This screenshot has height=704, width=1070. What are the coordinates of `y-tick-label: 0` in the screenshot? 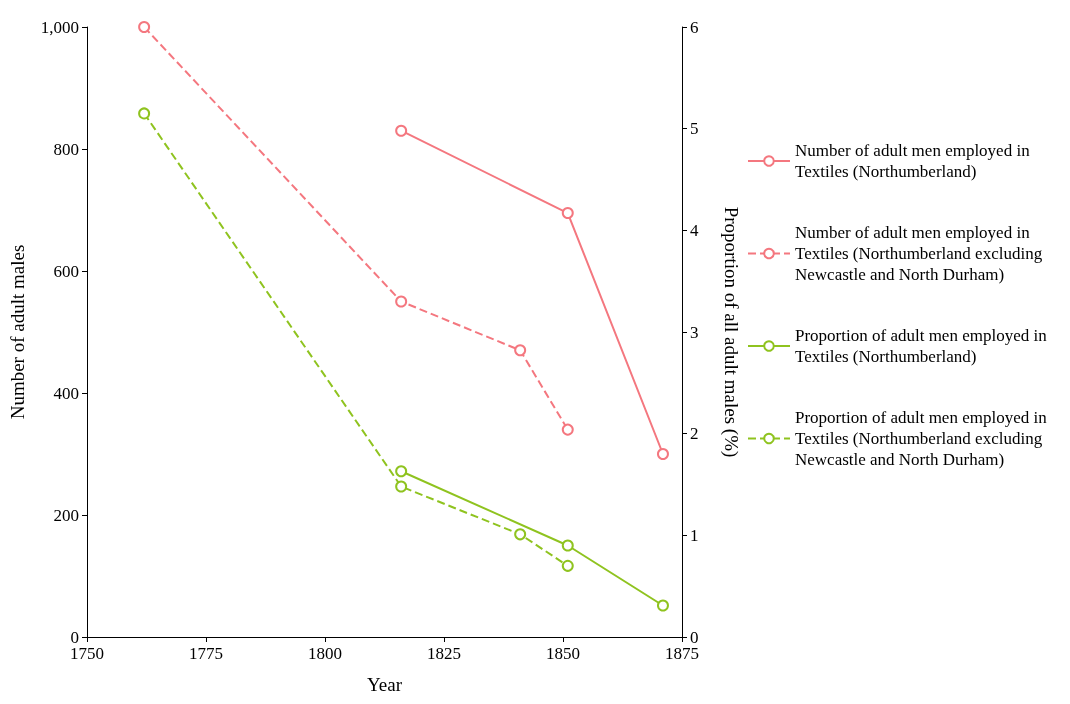 It's located at (74, 637).